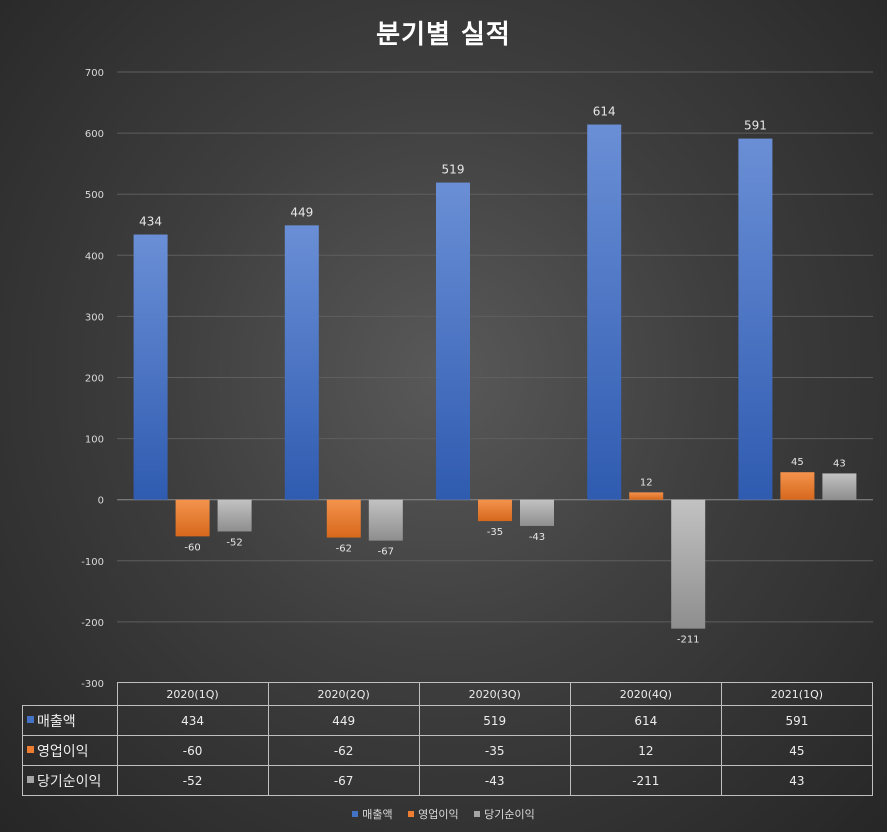 This screenshot has width=887, height=832. I want to click on table-header-cell: 2021(1Q), so click(797, 694).